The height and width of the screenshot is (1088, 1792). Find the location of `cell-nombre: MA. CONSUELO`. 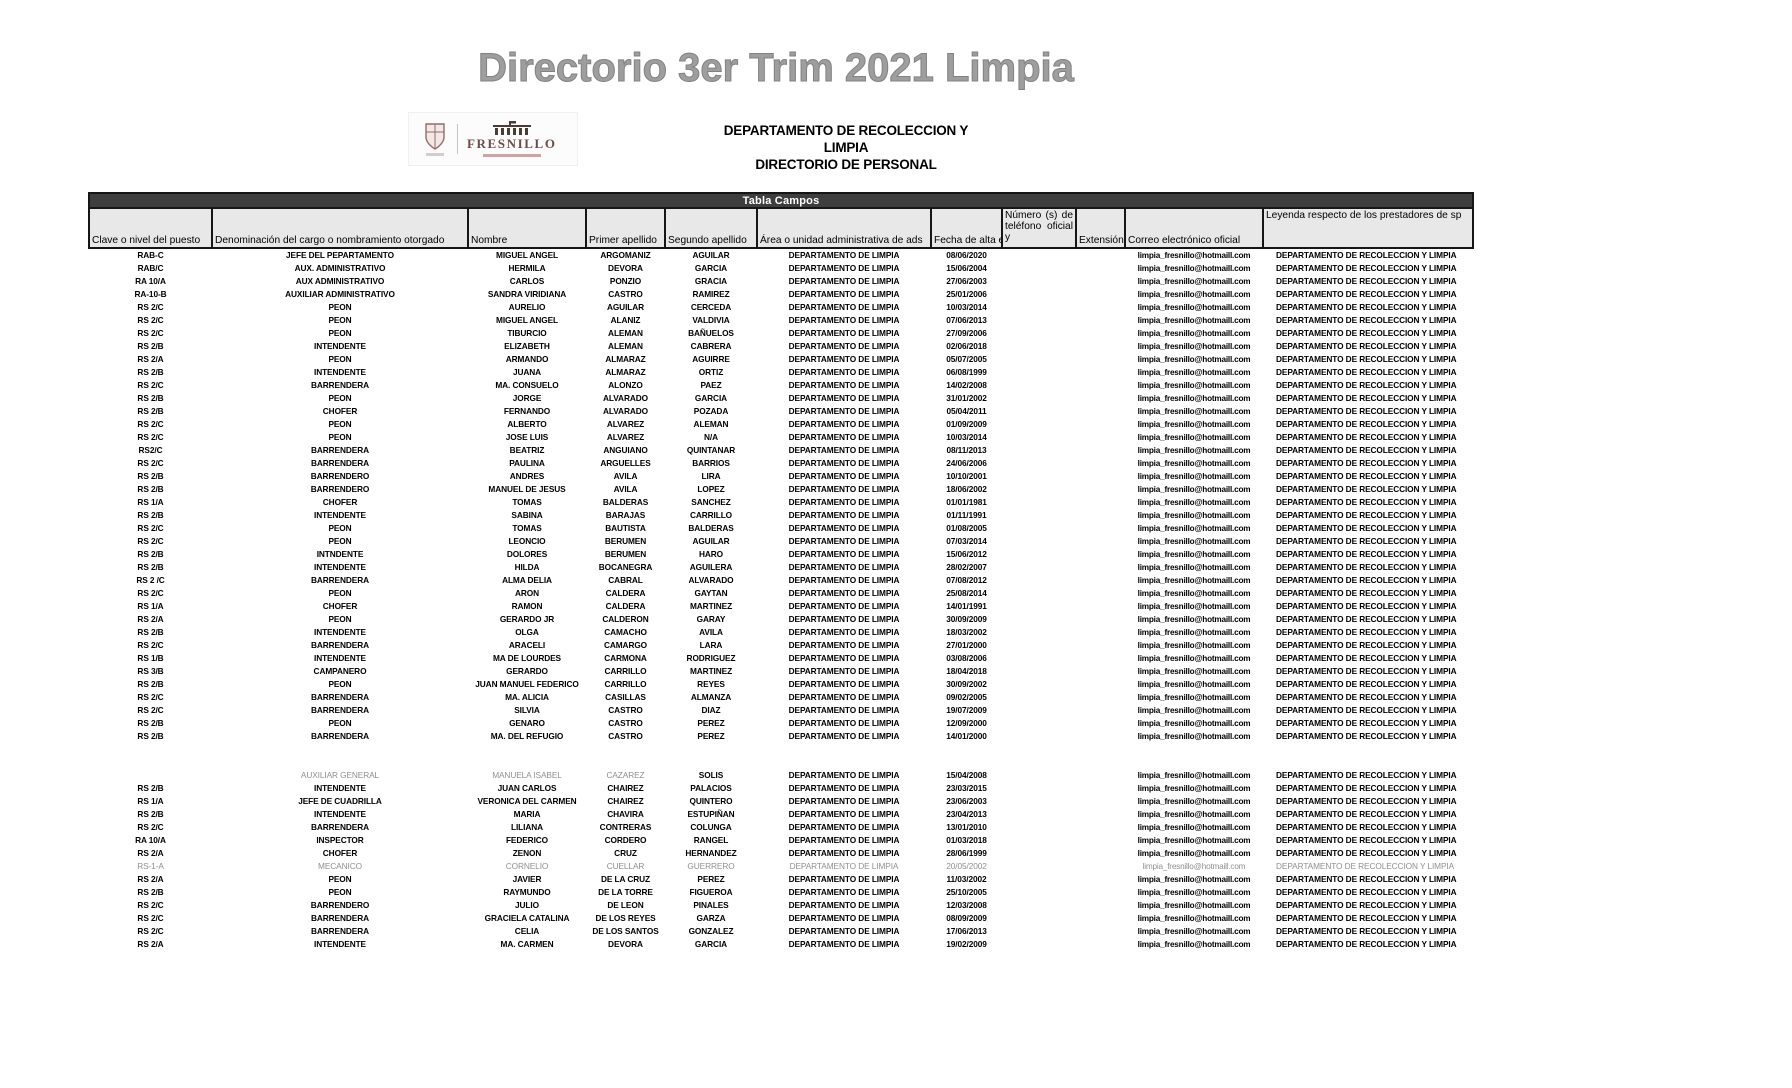

cell-nombre: MA. CONSUELO is located at coordinates (527, 385).